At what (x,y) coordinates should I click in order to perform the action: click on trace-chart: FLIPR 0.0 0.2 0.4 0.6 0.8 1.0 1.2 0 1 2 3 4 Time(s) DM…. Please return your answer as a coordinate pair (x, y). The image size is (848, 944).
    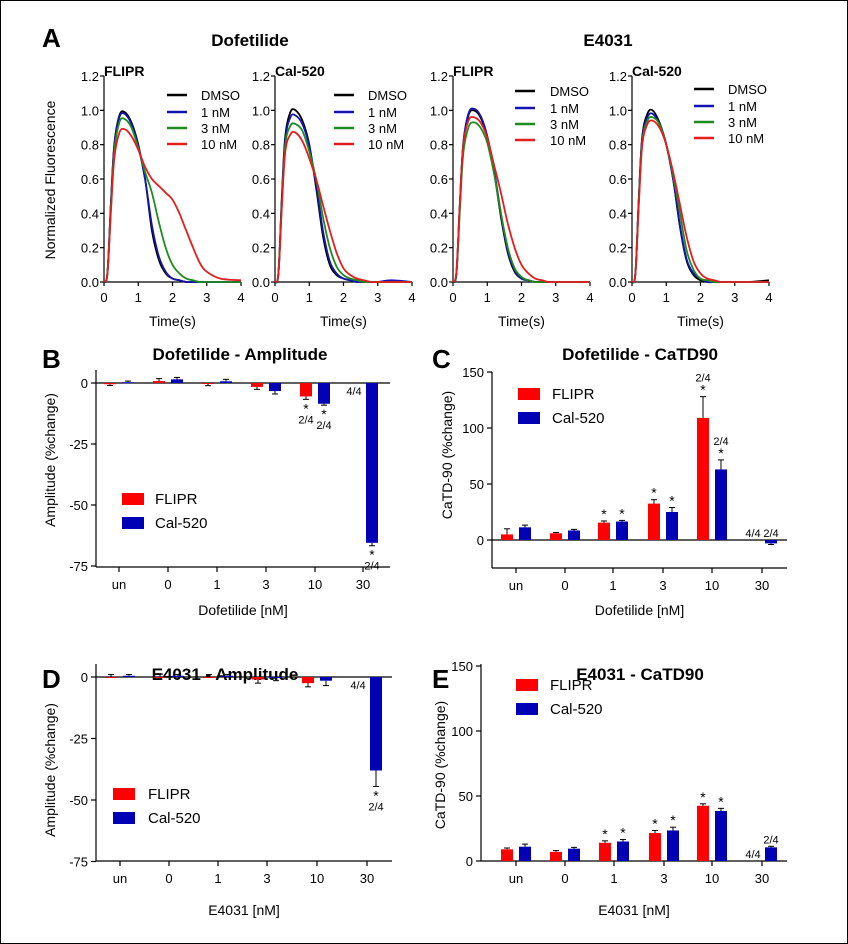
    Looking at the image, I should click on (512, 196).